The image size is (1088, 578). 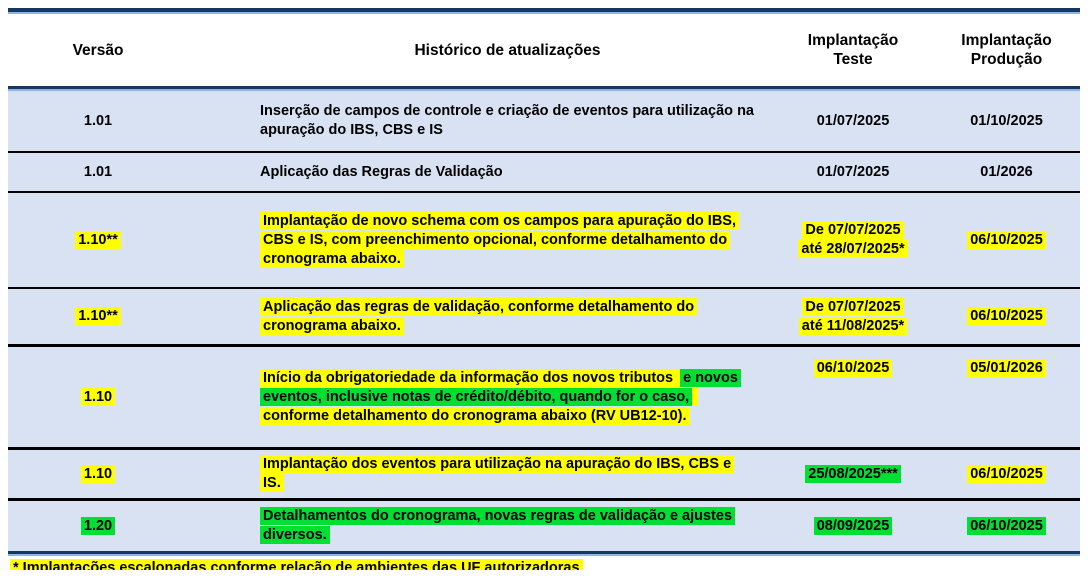 I want to click on column-header-implantacao-producao: Implantação Produção, so click(x=1006, y=50).